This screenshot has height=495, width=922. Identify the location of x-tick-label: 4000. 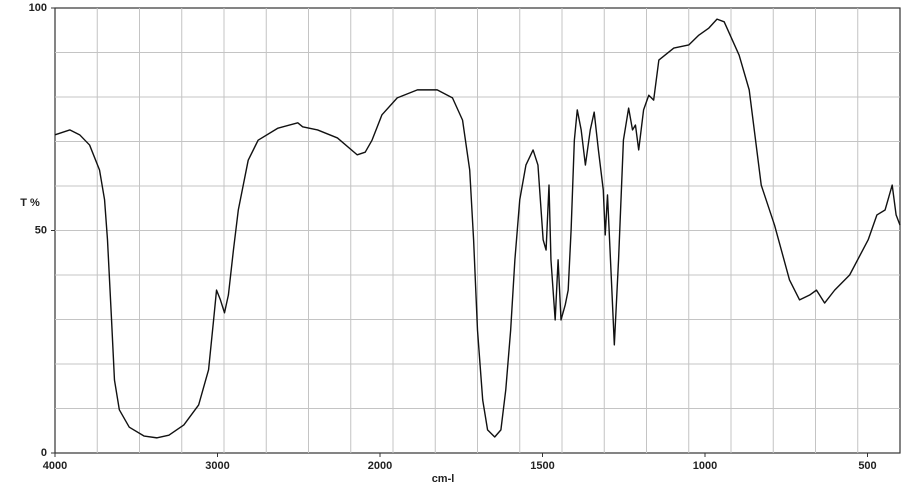
(55, 466).